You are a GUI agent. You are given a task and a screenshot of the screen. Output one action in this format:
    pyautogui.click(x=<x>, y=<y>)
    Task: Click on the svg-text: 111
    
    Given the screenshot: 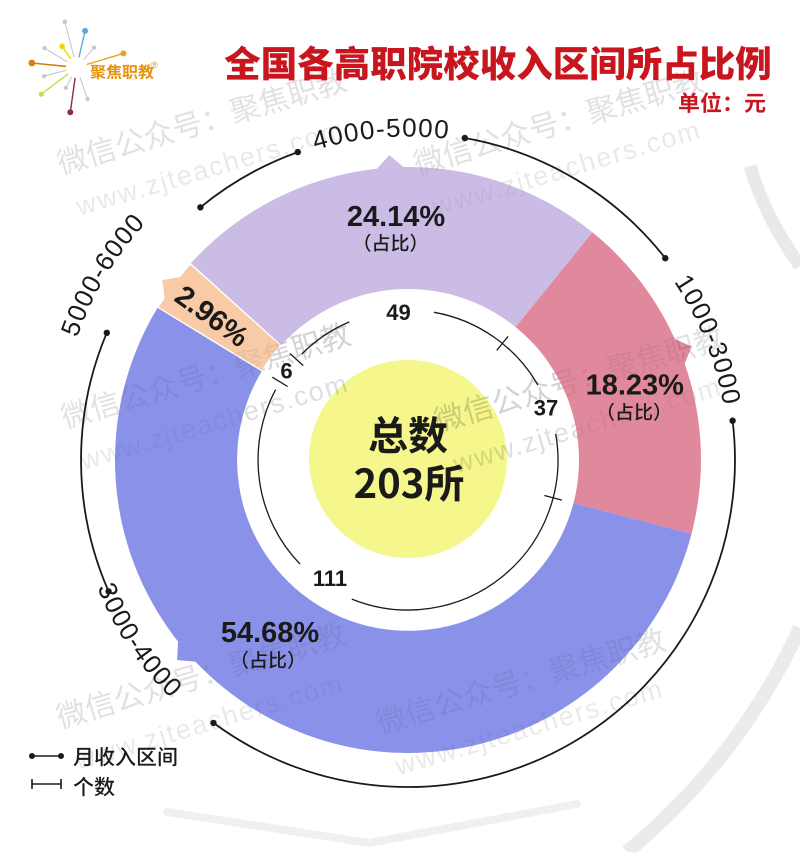 What is the action you would take?
    pyautogui.click(x=330, y=578)
    